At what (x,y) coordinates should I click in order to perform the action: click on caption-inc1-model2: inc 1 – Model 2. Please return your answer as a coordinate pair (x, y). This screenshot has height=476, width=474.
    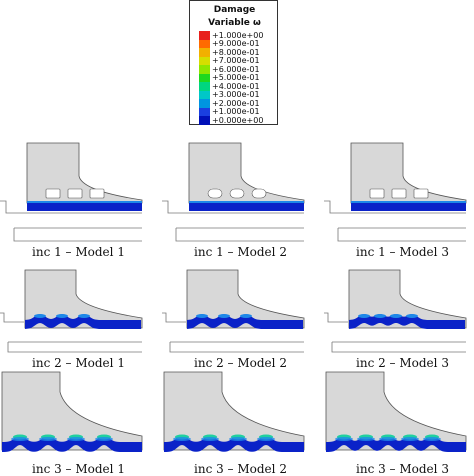
    Looking at the image, I should click on (240, 252).